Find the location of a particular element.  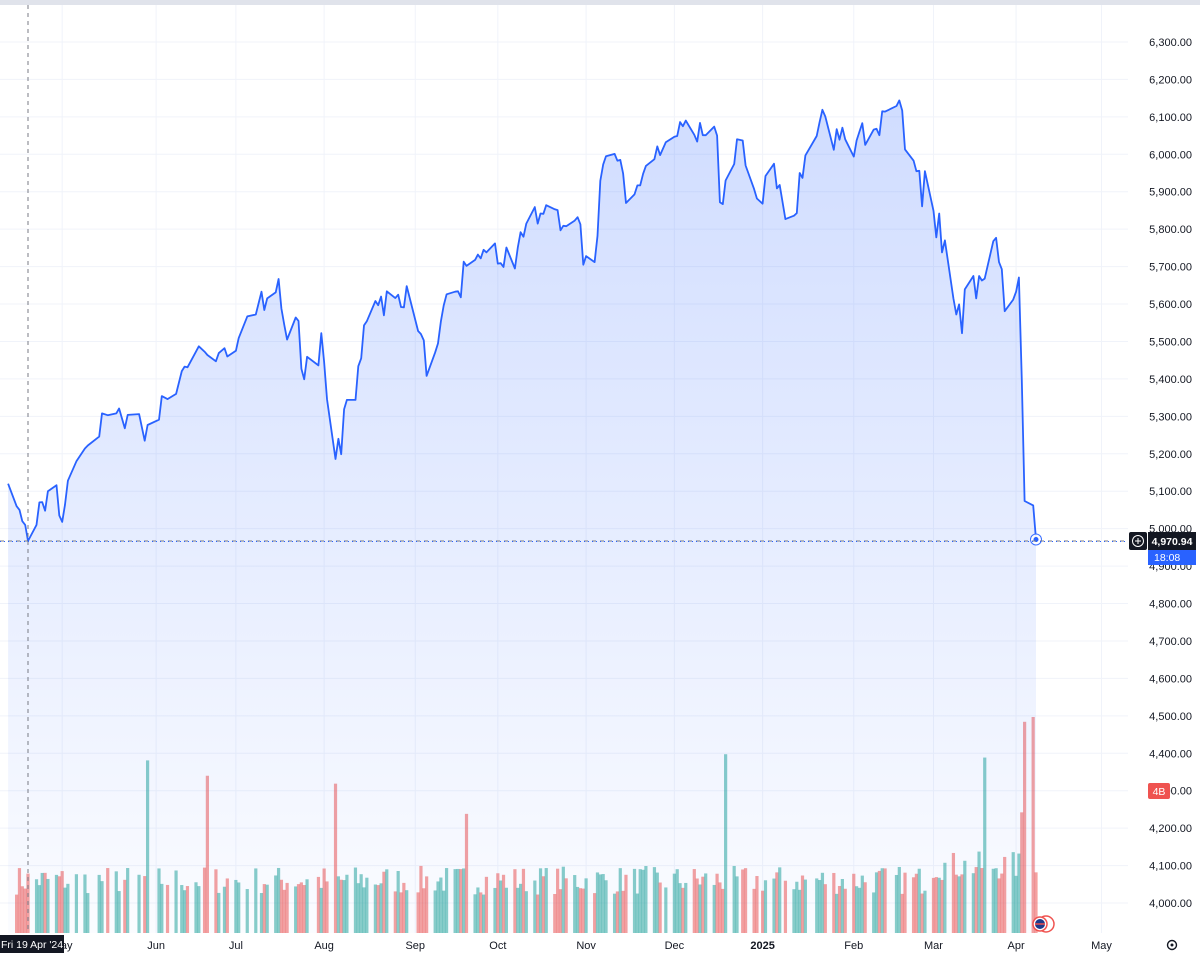

y-tick-label: 4,400.00 is located at coordinates (1170, 754).